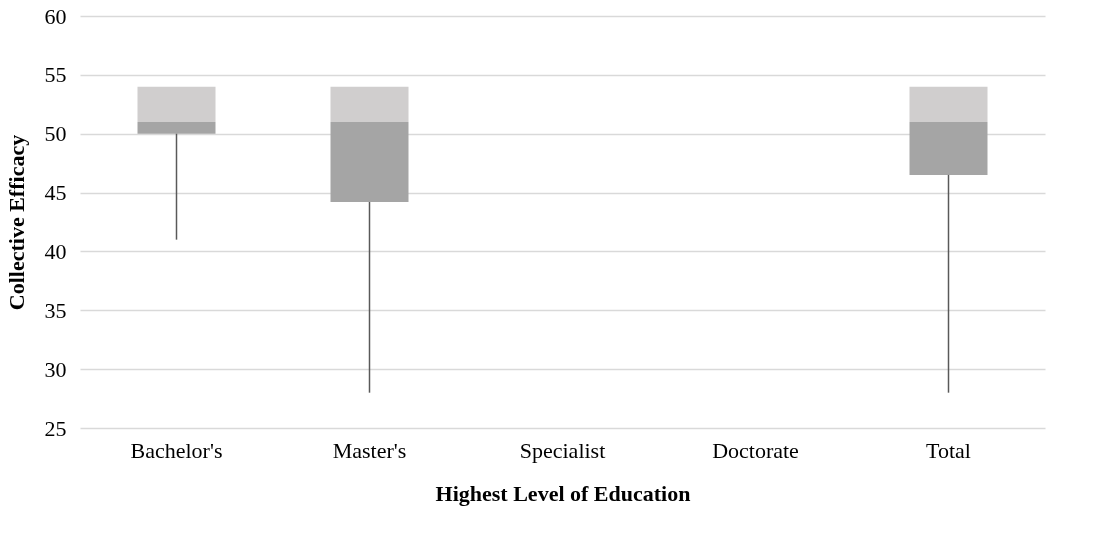 This screenshot has height=548, width=1102. I want to click on x-tick-label: Specialist, so click(562, 450).